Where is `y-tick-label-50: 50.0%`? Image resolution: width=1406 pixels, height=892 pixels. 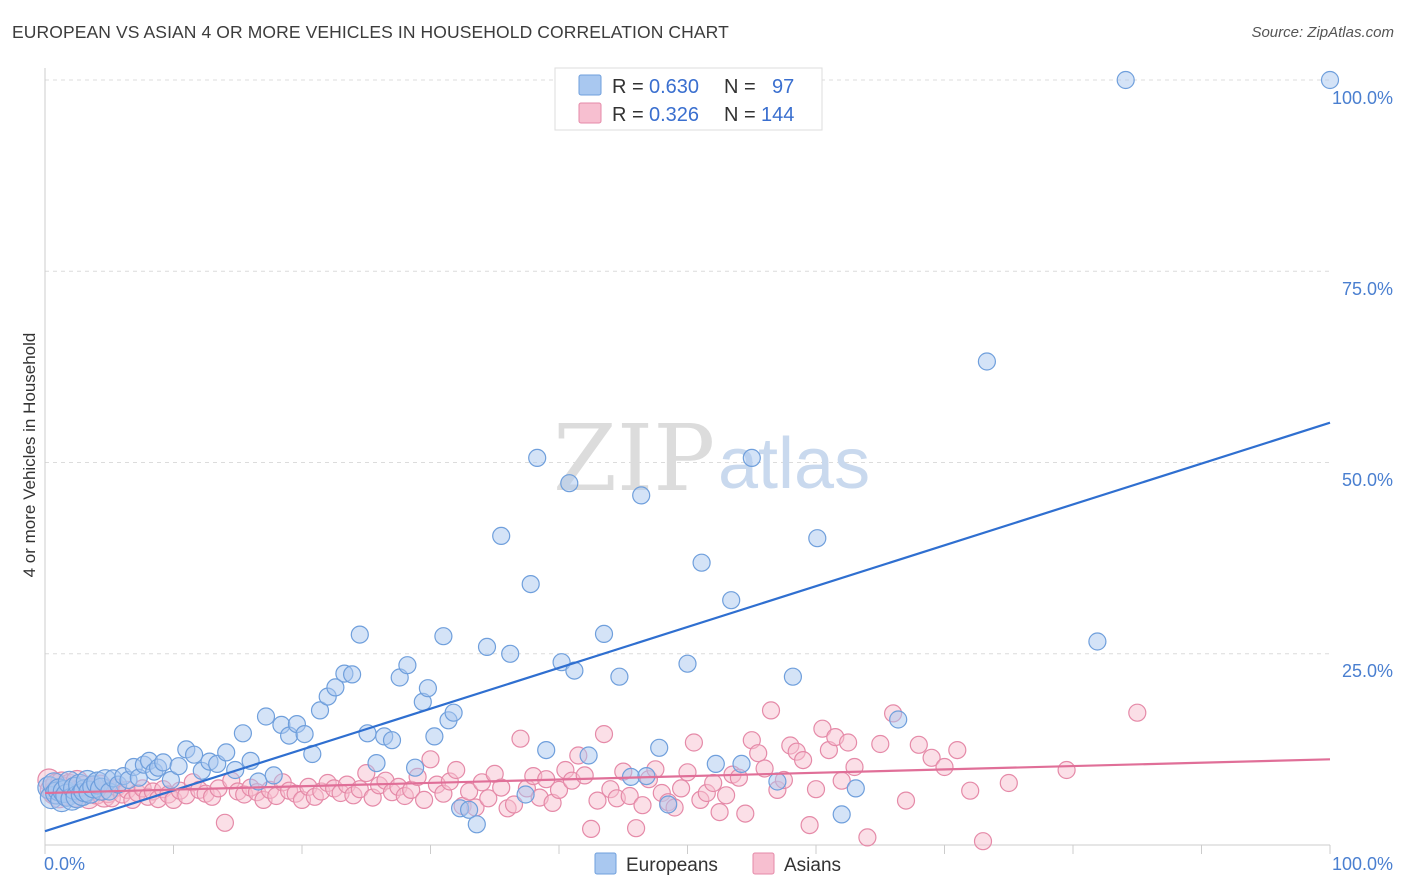 y-tick-label-50: 50.0% is located at coordinates (1367, 480).